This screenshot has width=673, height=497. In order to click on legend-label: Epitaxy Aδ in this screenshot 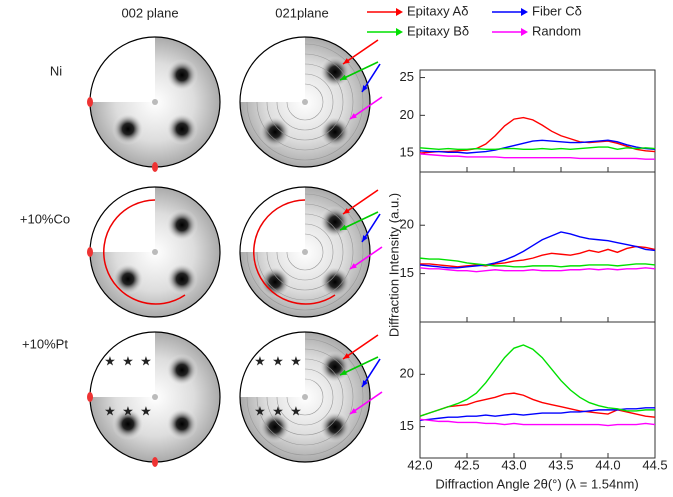, I will do `click(437, 10)`.